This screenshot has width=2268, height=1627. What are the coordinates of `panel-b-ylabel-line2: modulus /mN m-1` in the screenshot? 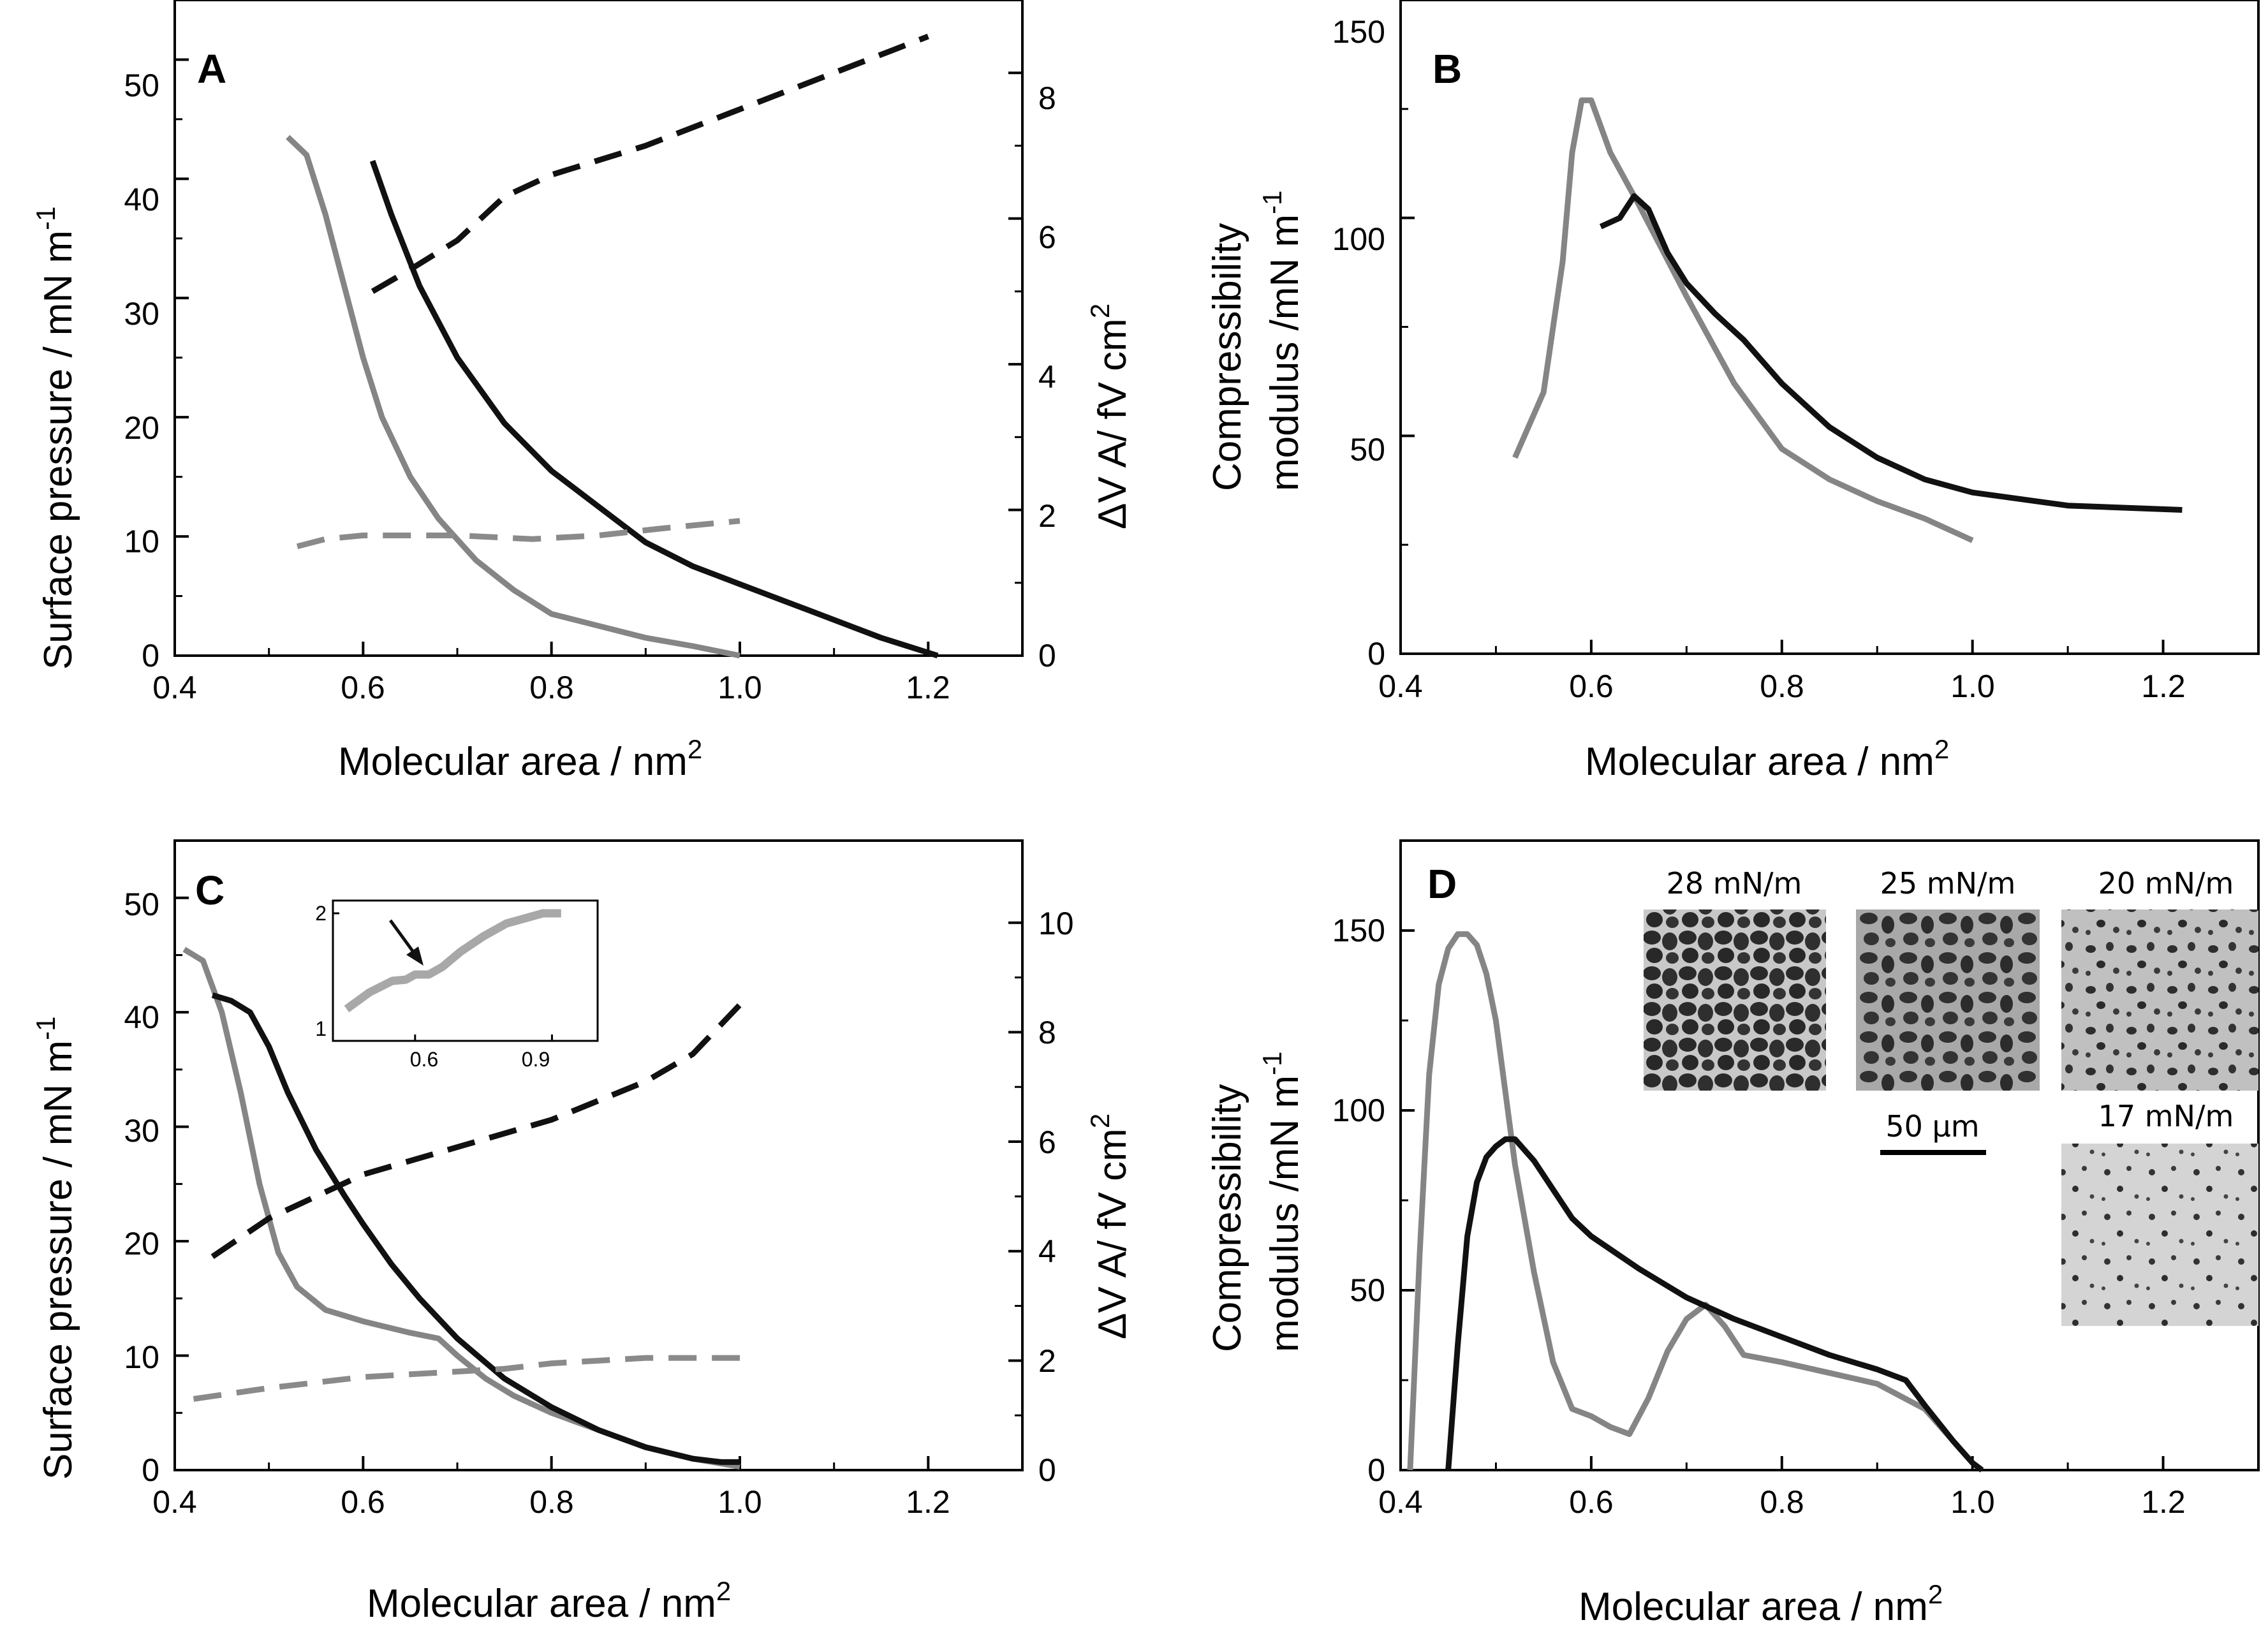 It's located at (1282, 341).